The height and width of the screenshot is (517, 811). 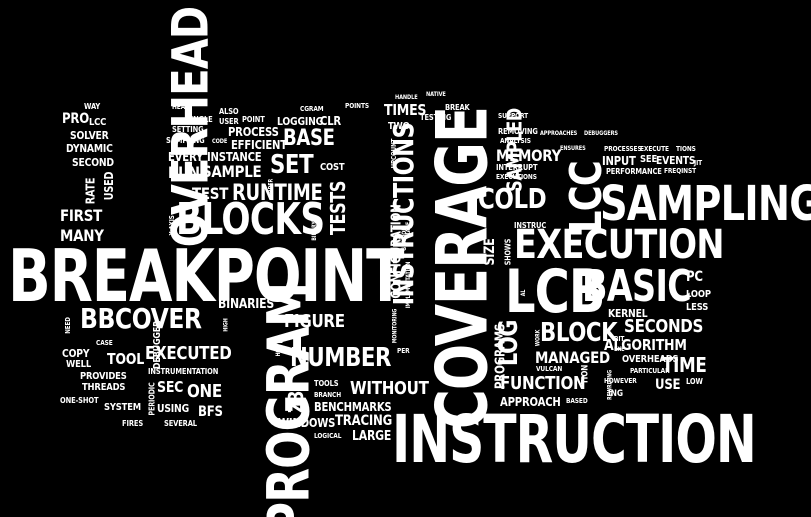 What do you see at coordinates (573, 148) in the screenshot?
I see `word-ensures: ENSURES` at bounding box center [573, 148].